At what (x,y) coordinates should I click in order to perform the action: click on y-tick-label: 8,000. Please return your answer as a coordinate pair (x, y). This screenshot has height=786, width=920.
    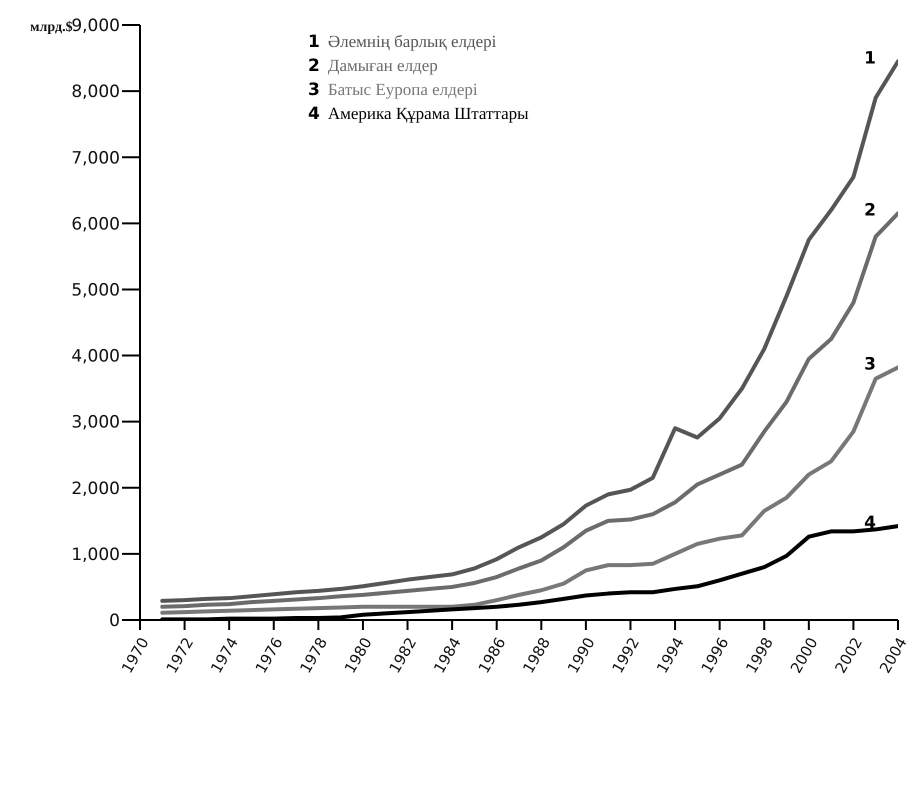
    Looking at the image, I should click on (95, 92).